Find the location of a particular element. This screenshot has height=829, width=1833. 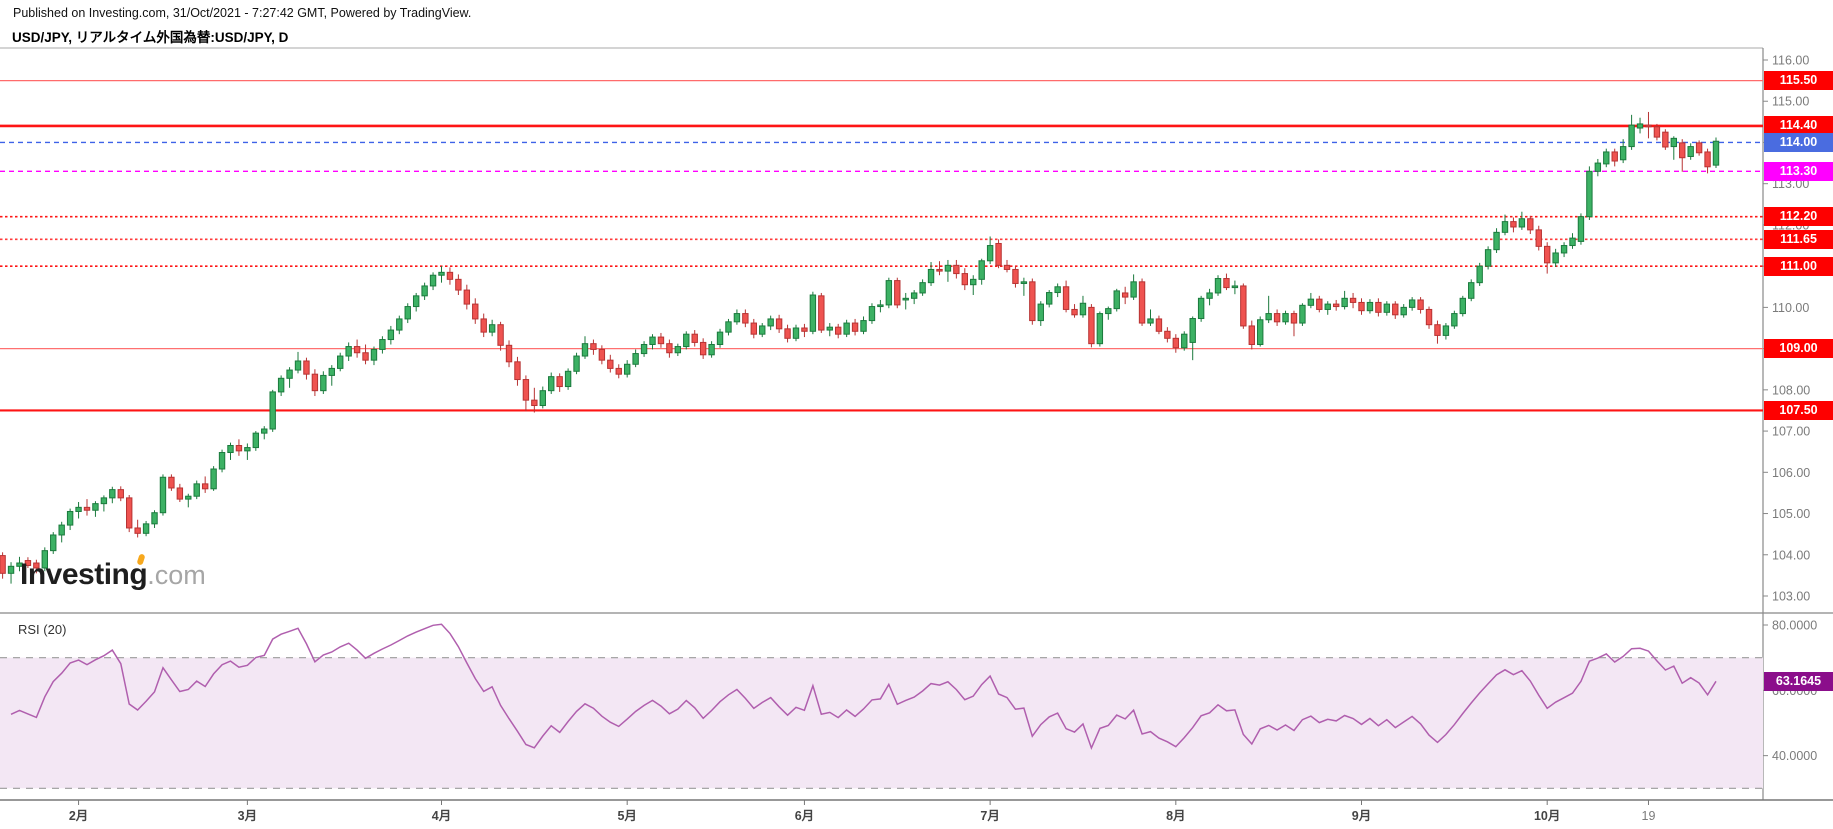

time-tick-label: 4月 is located at coordinates (441, 816).